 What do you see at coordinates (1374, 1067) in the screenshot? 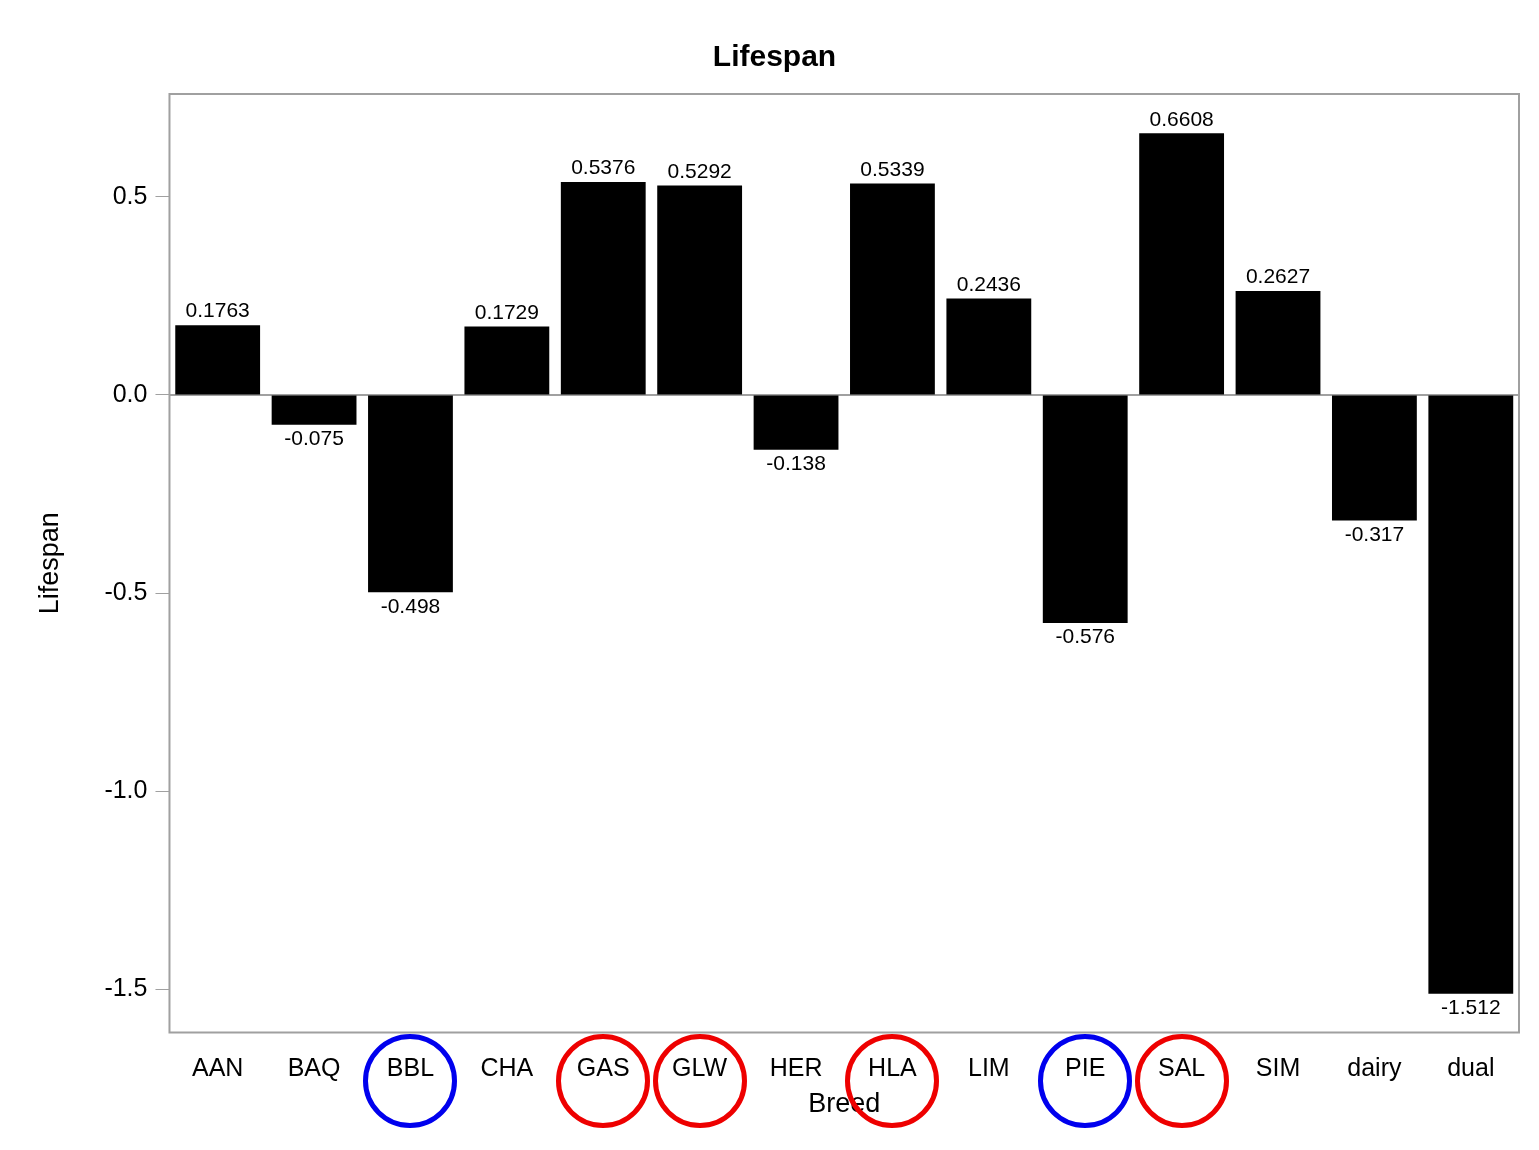
I see `x-tick-label: dairy` at bounding box center [1374, 1067].